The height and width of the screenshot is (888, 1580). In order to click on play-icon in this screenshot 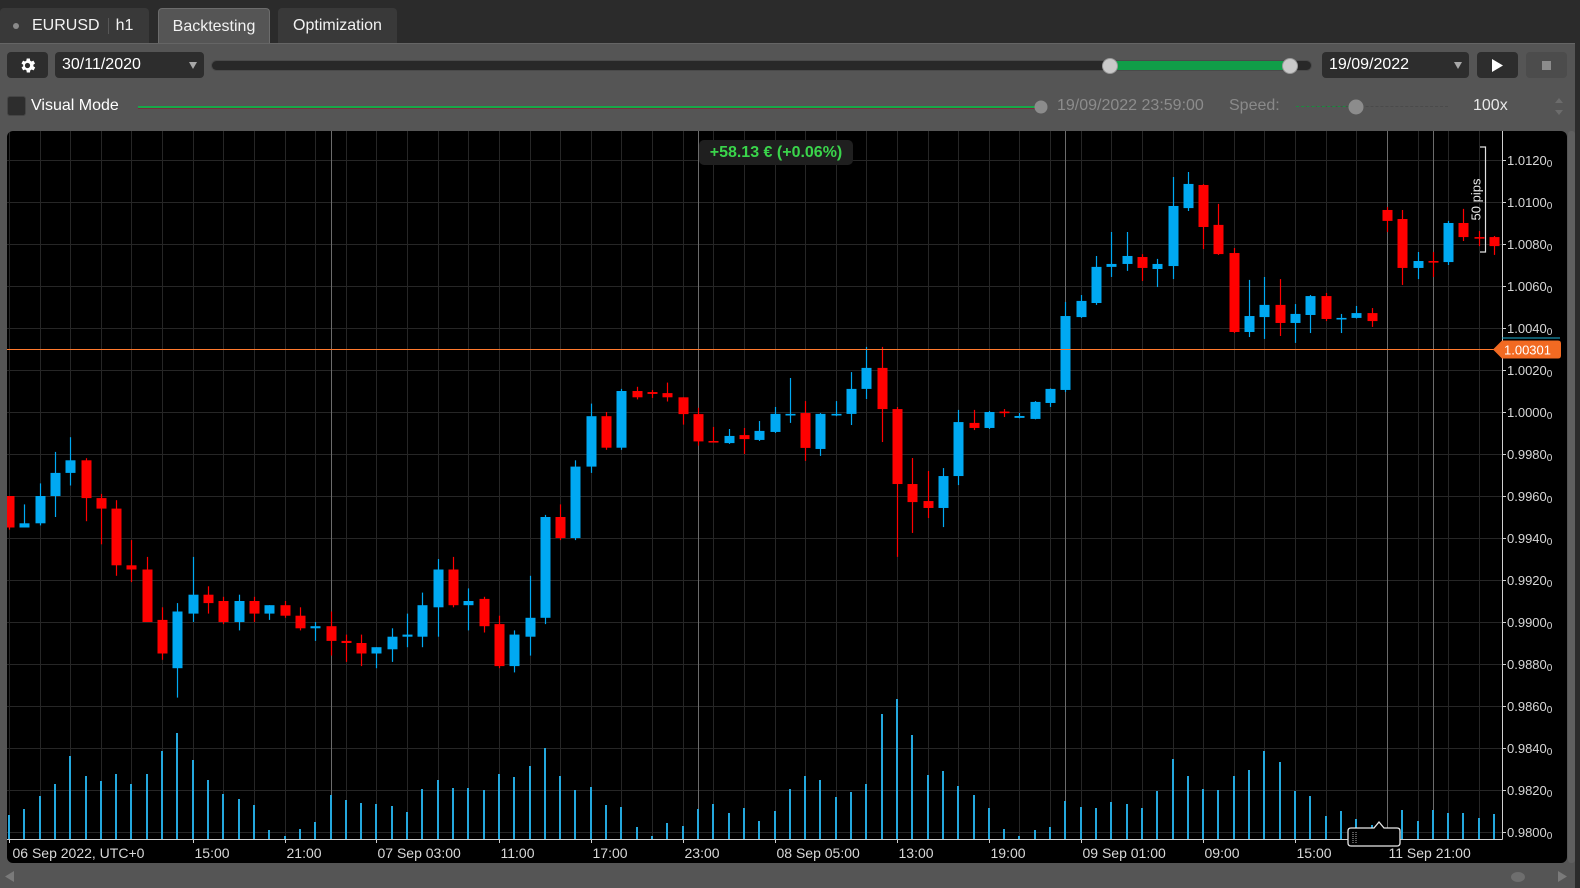, I will do `click(1497, 65)`.